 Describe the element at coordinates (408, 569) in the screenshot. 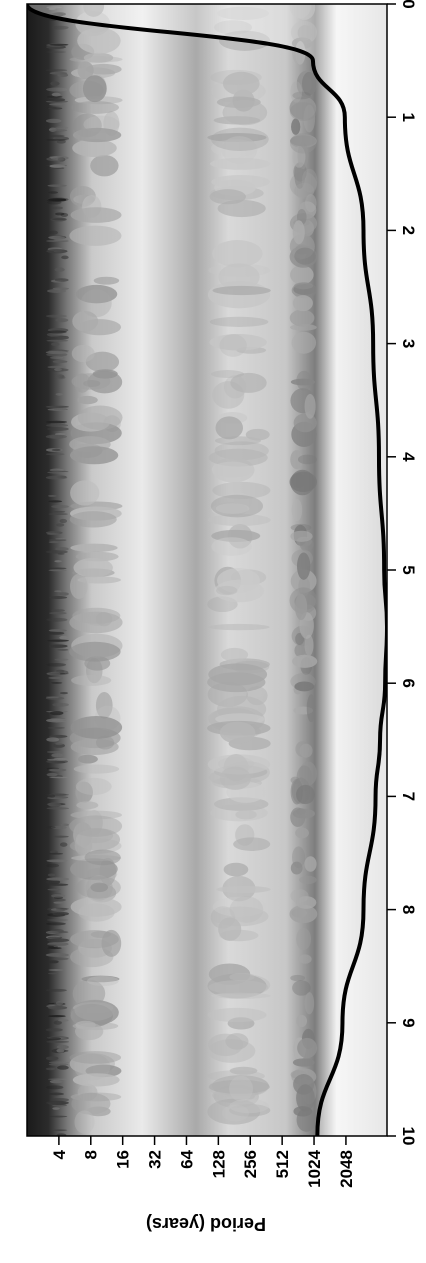

I see `time-tick-label: 5` at that location.